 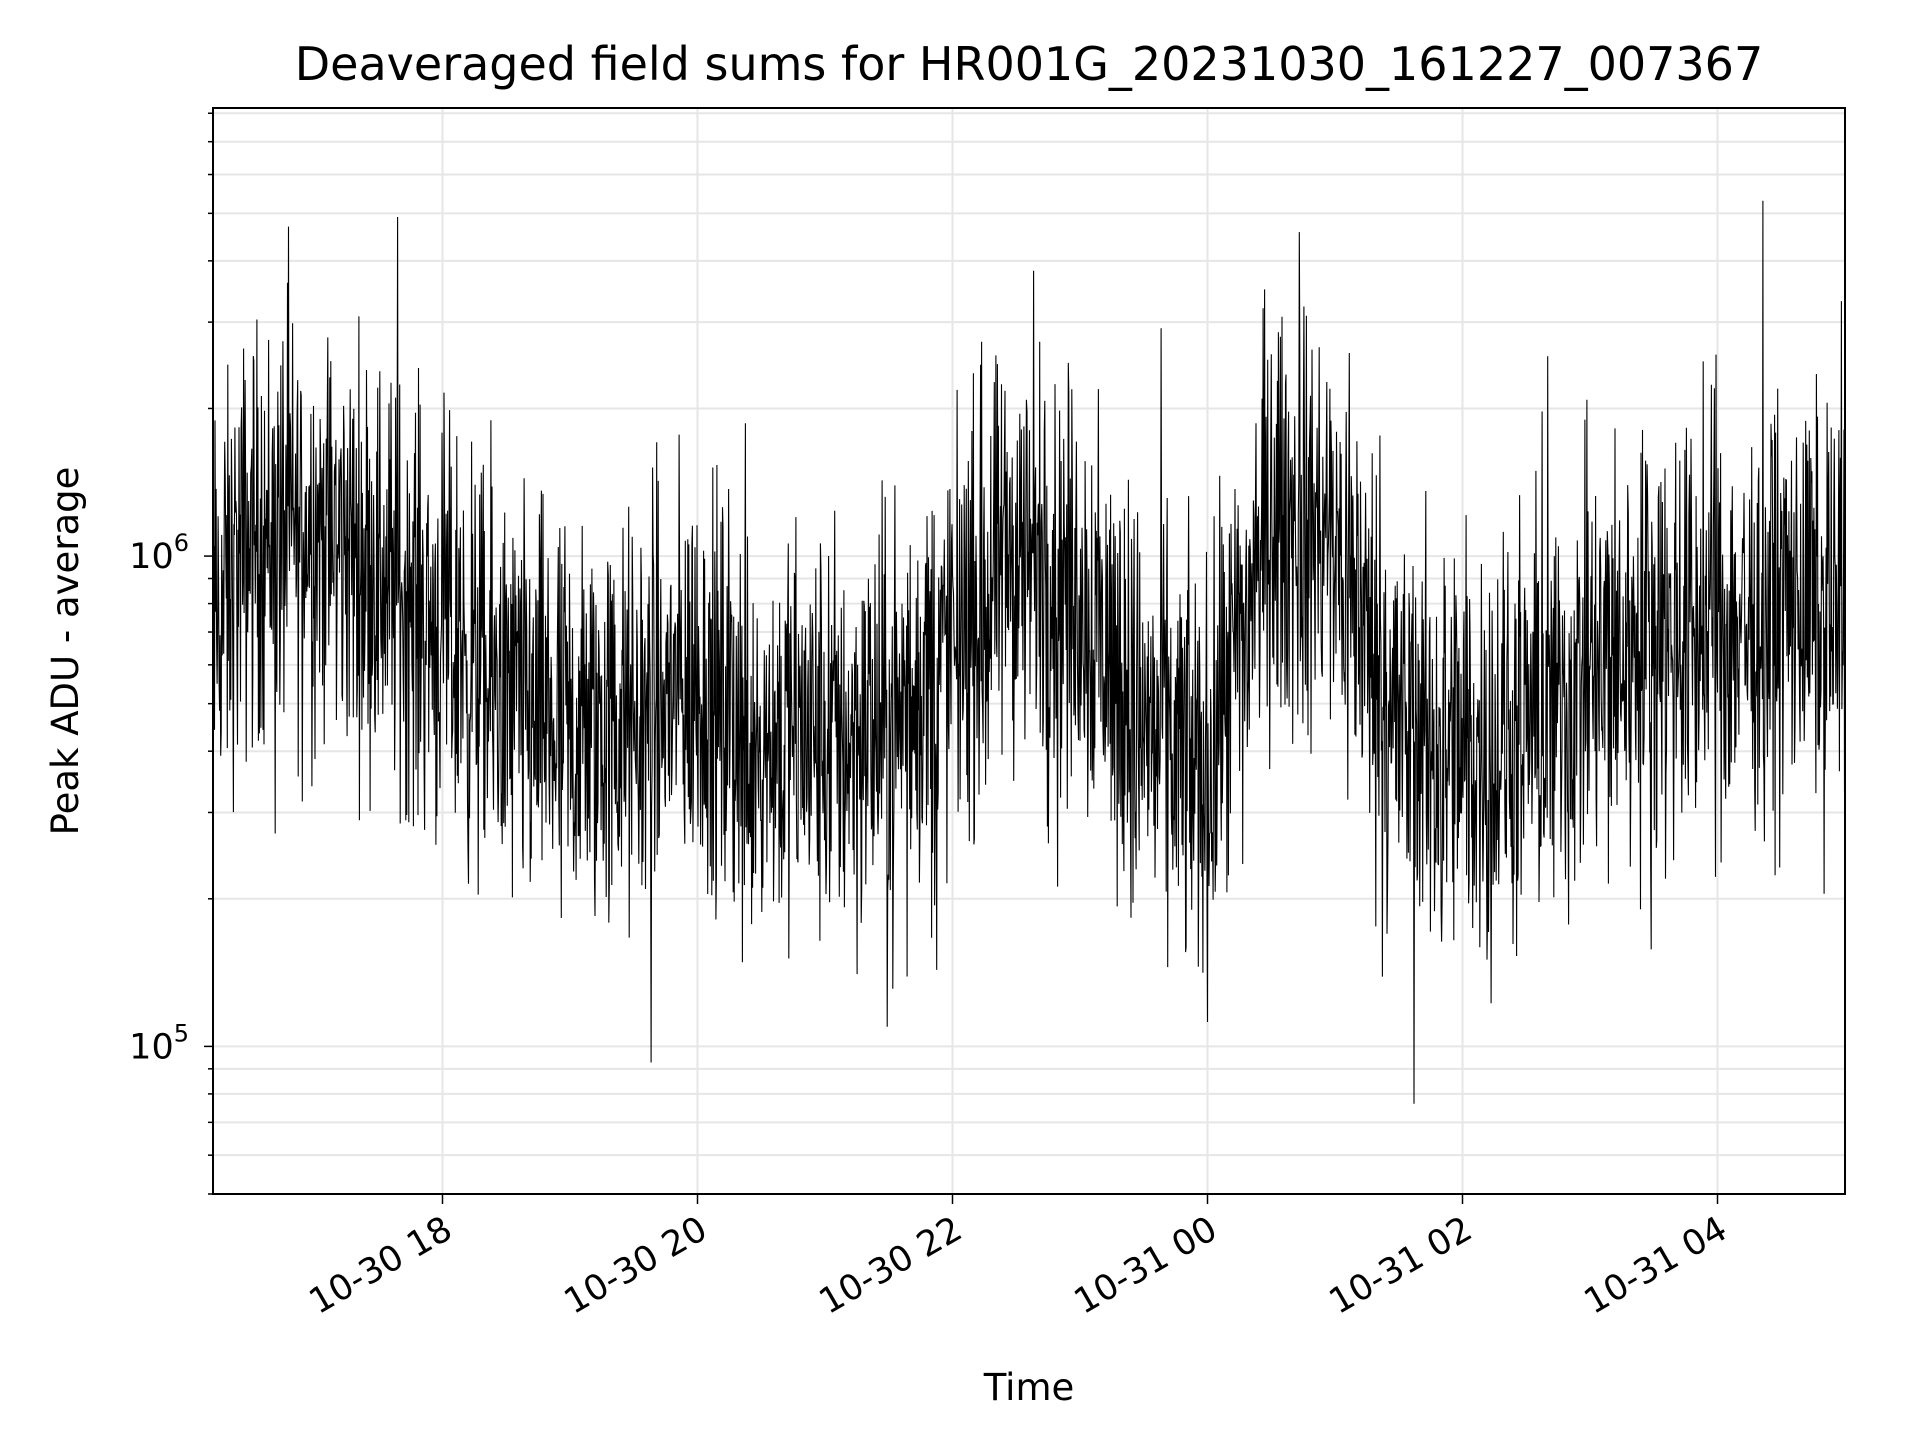 What do you see at coordinates (1029, 1387) in the screenshot?
I see `x-axis-label: Time` at bounding box center [1029, 1387].